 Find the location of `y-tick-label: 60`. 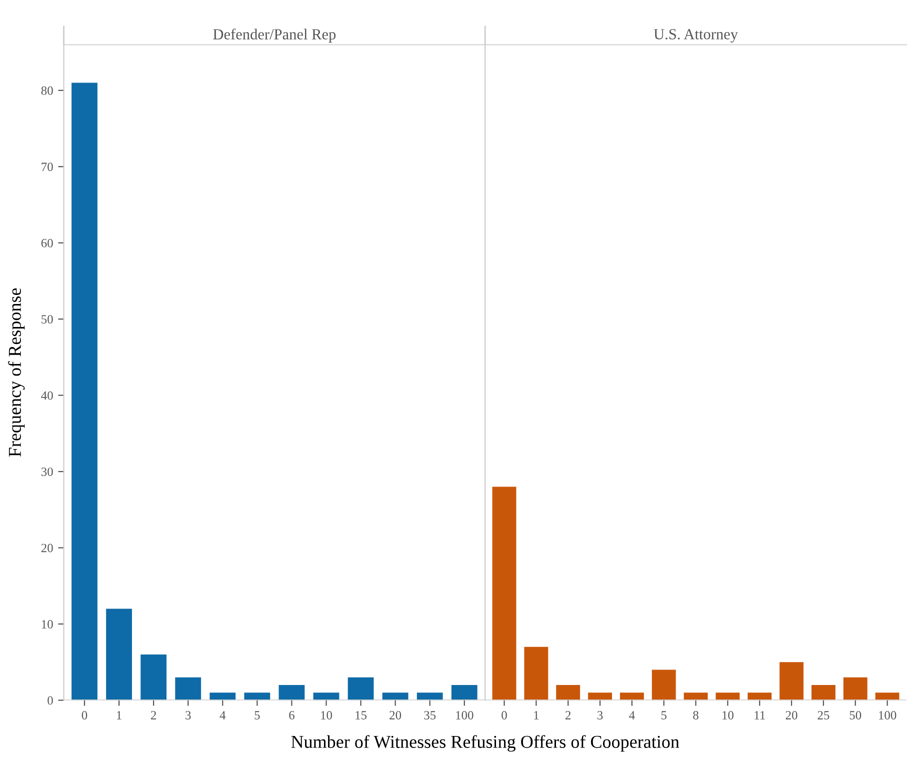

y-tick-label: 60 is located at coordinates (47, 243).